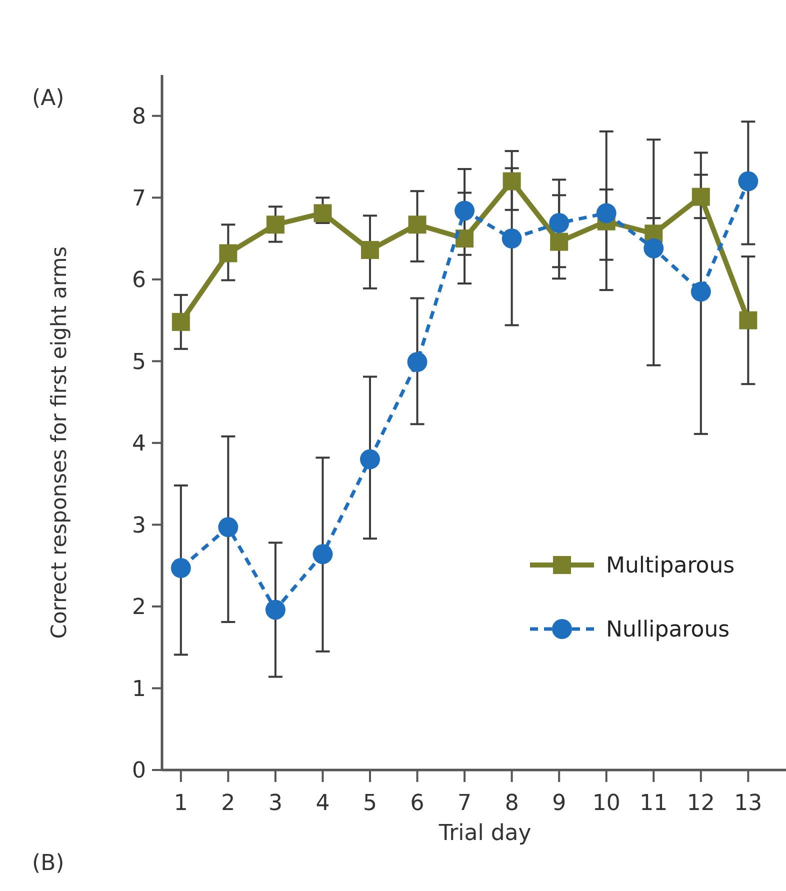  What do you see at coordinates (139, 199) in the screenshot?
I see `y-tick-label: 7` at bounding box center [139, 199].